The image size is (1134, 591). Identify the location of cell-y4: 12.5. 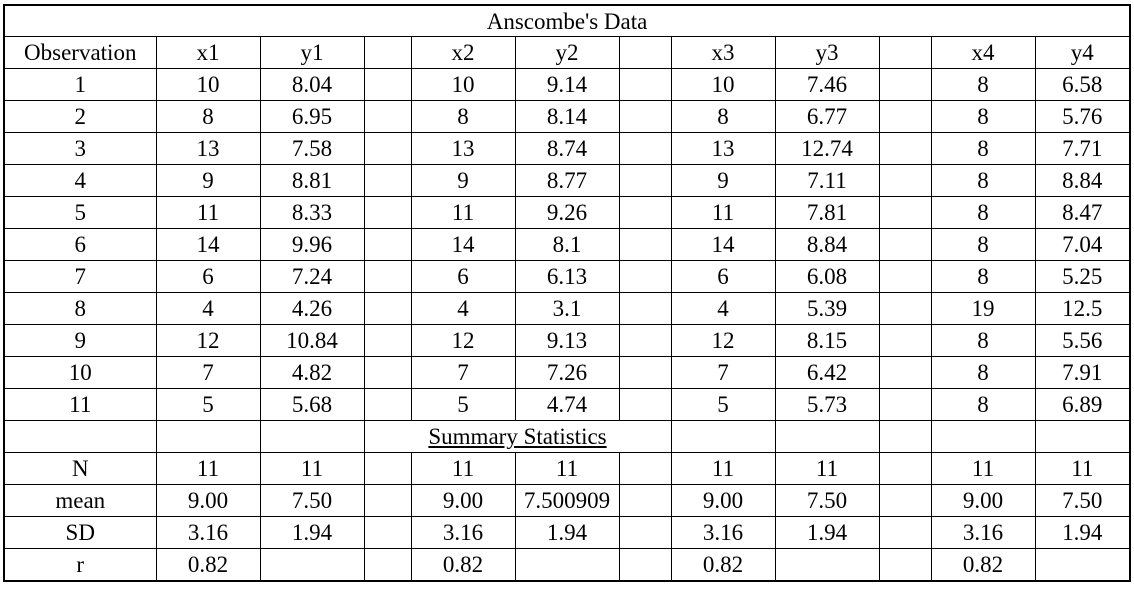
(1083, 308).